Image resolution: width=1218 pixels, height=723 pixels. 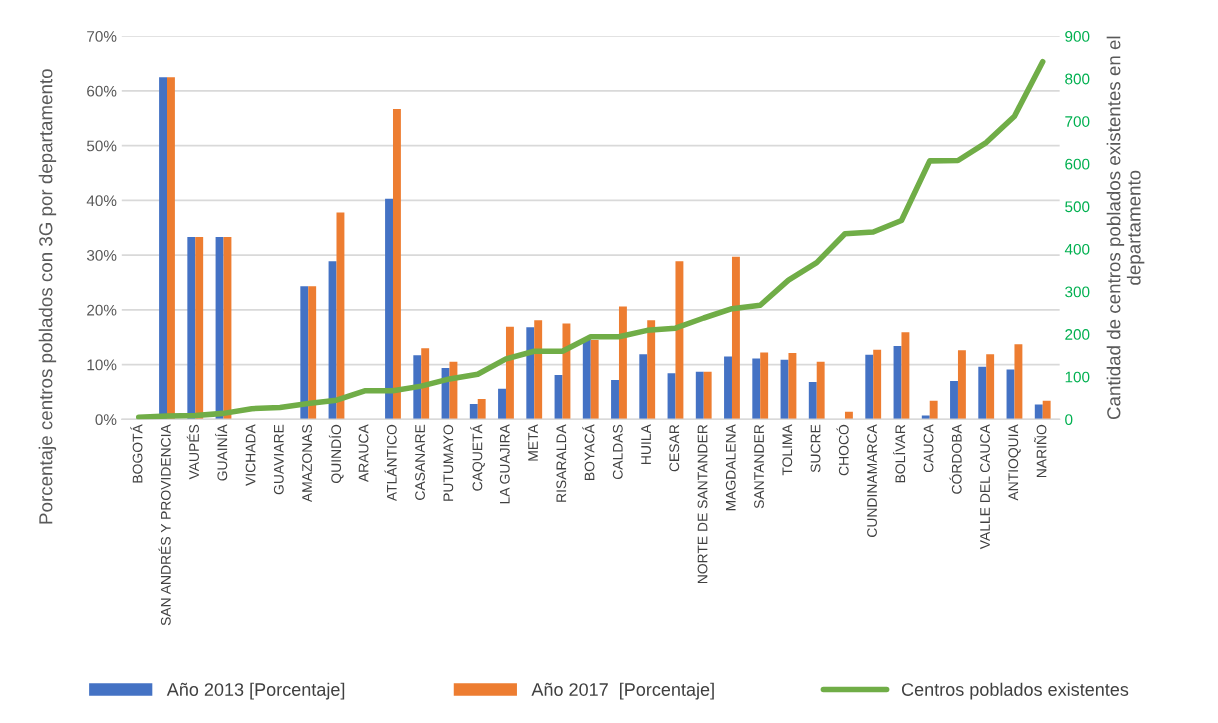 What do you see at coordinates (1077, 79) in the screenshot?
I see `y2-tick-label: 800` at bounding box center [1077, 79].